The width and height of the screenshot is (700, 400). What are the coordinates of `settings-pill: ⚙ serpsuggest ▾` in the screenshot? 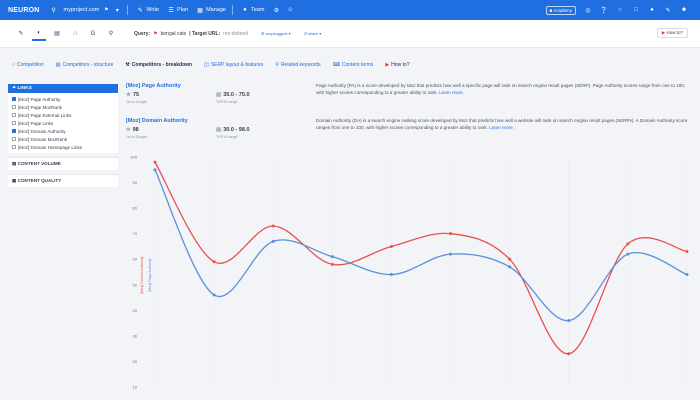 It's located at (275, 33).